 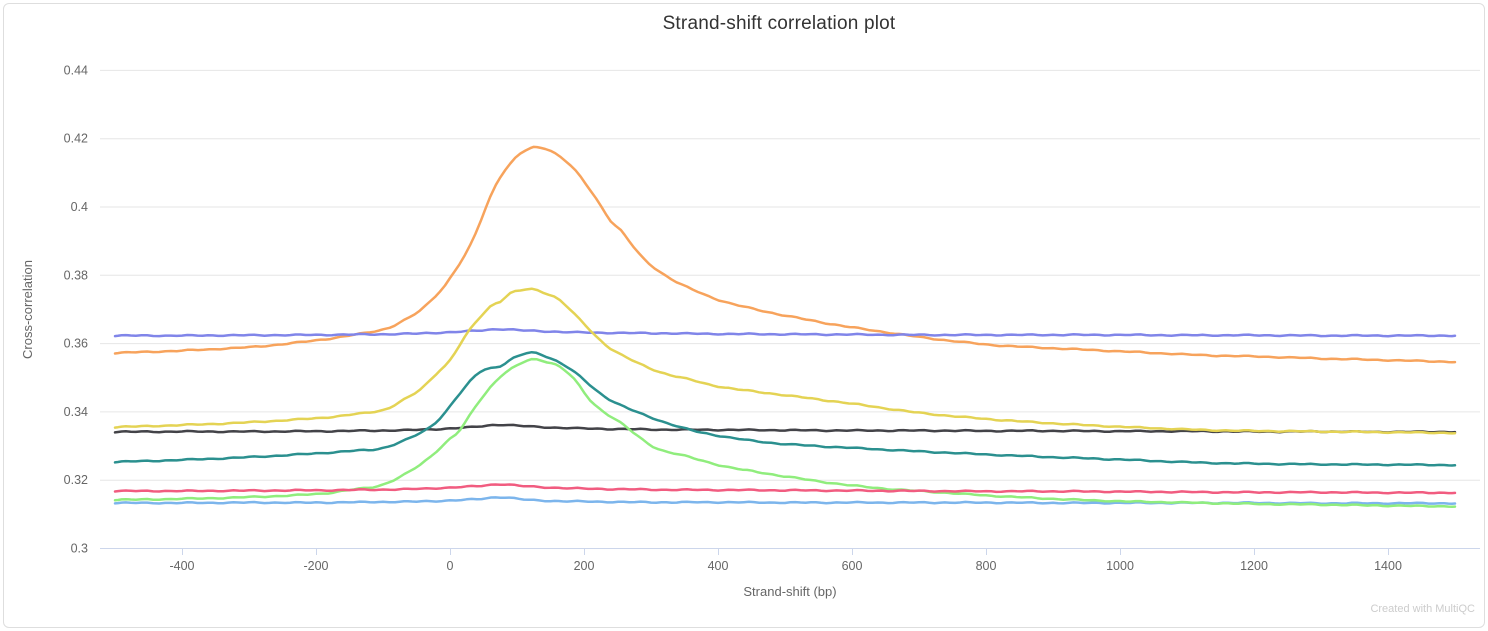 What do you see at coordinates (785, 566) in the screenshot?
I see `x-tick-labels: -400 -200 0 200 400 600 800 1000 1200 1400` at bounding box center [785, 566].